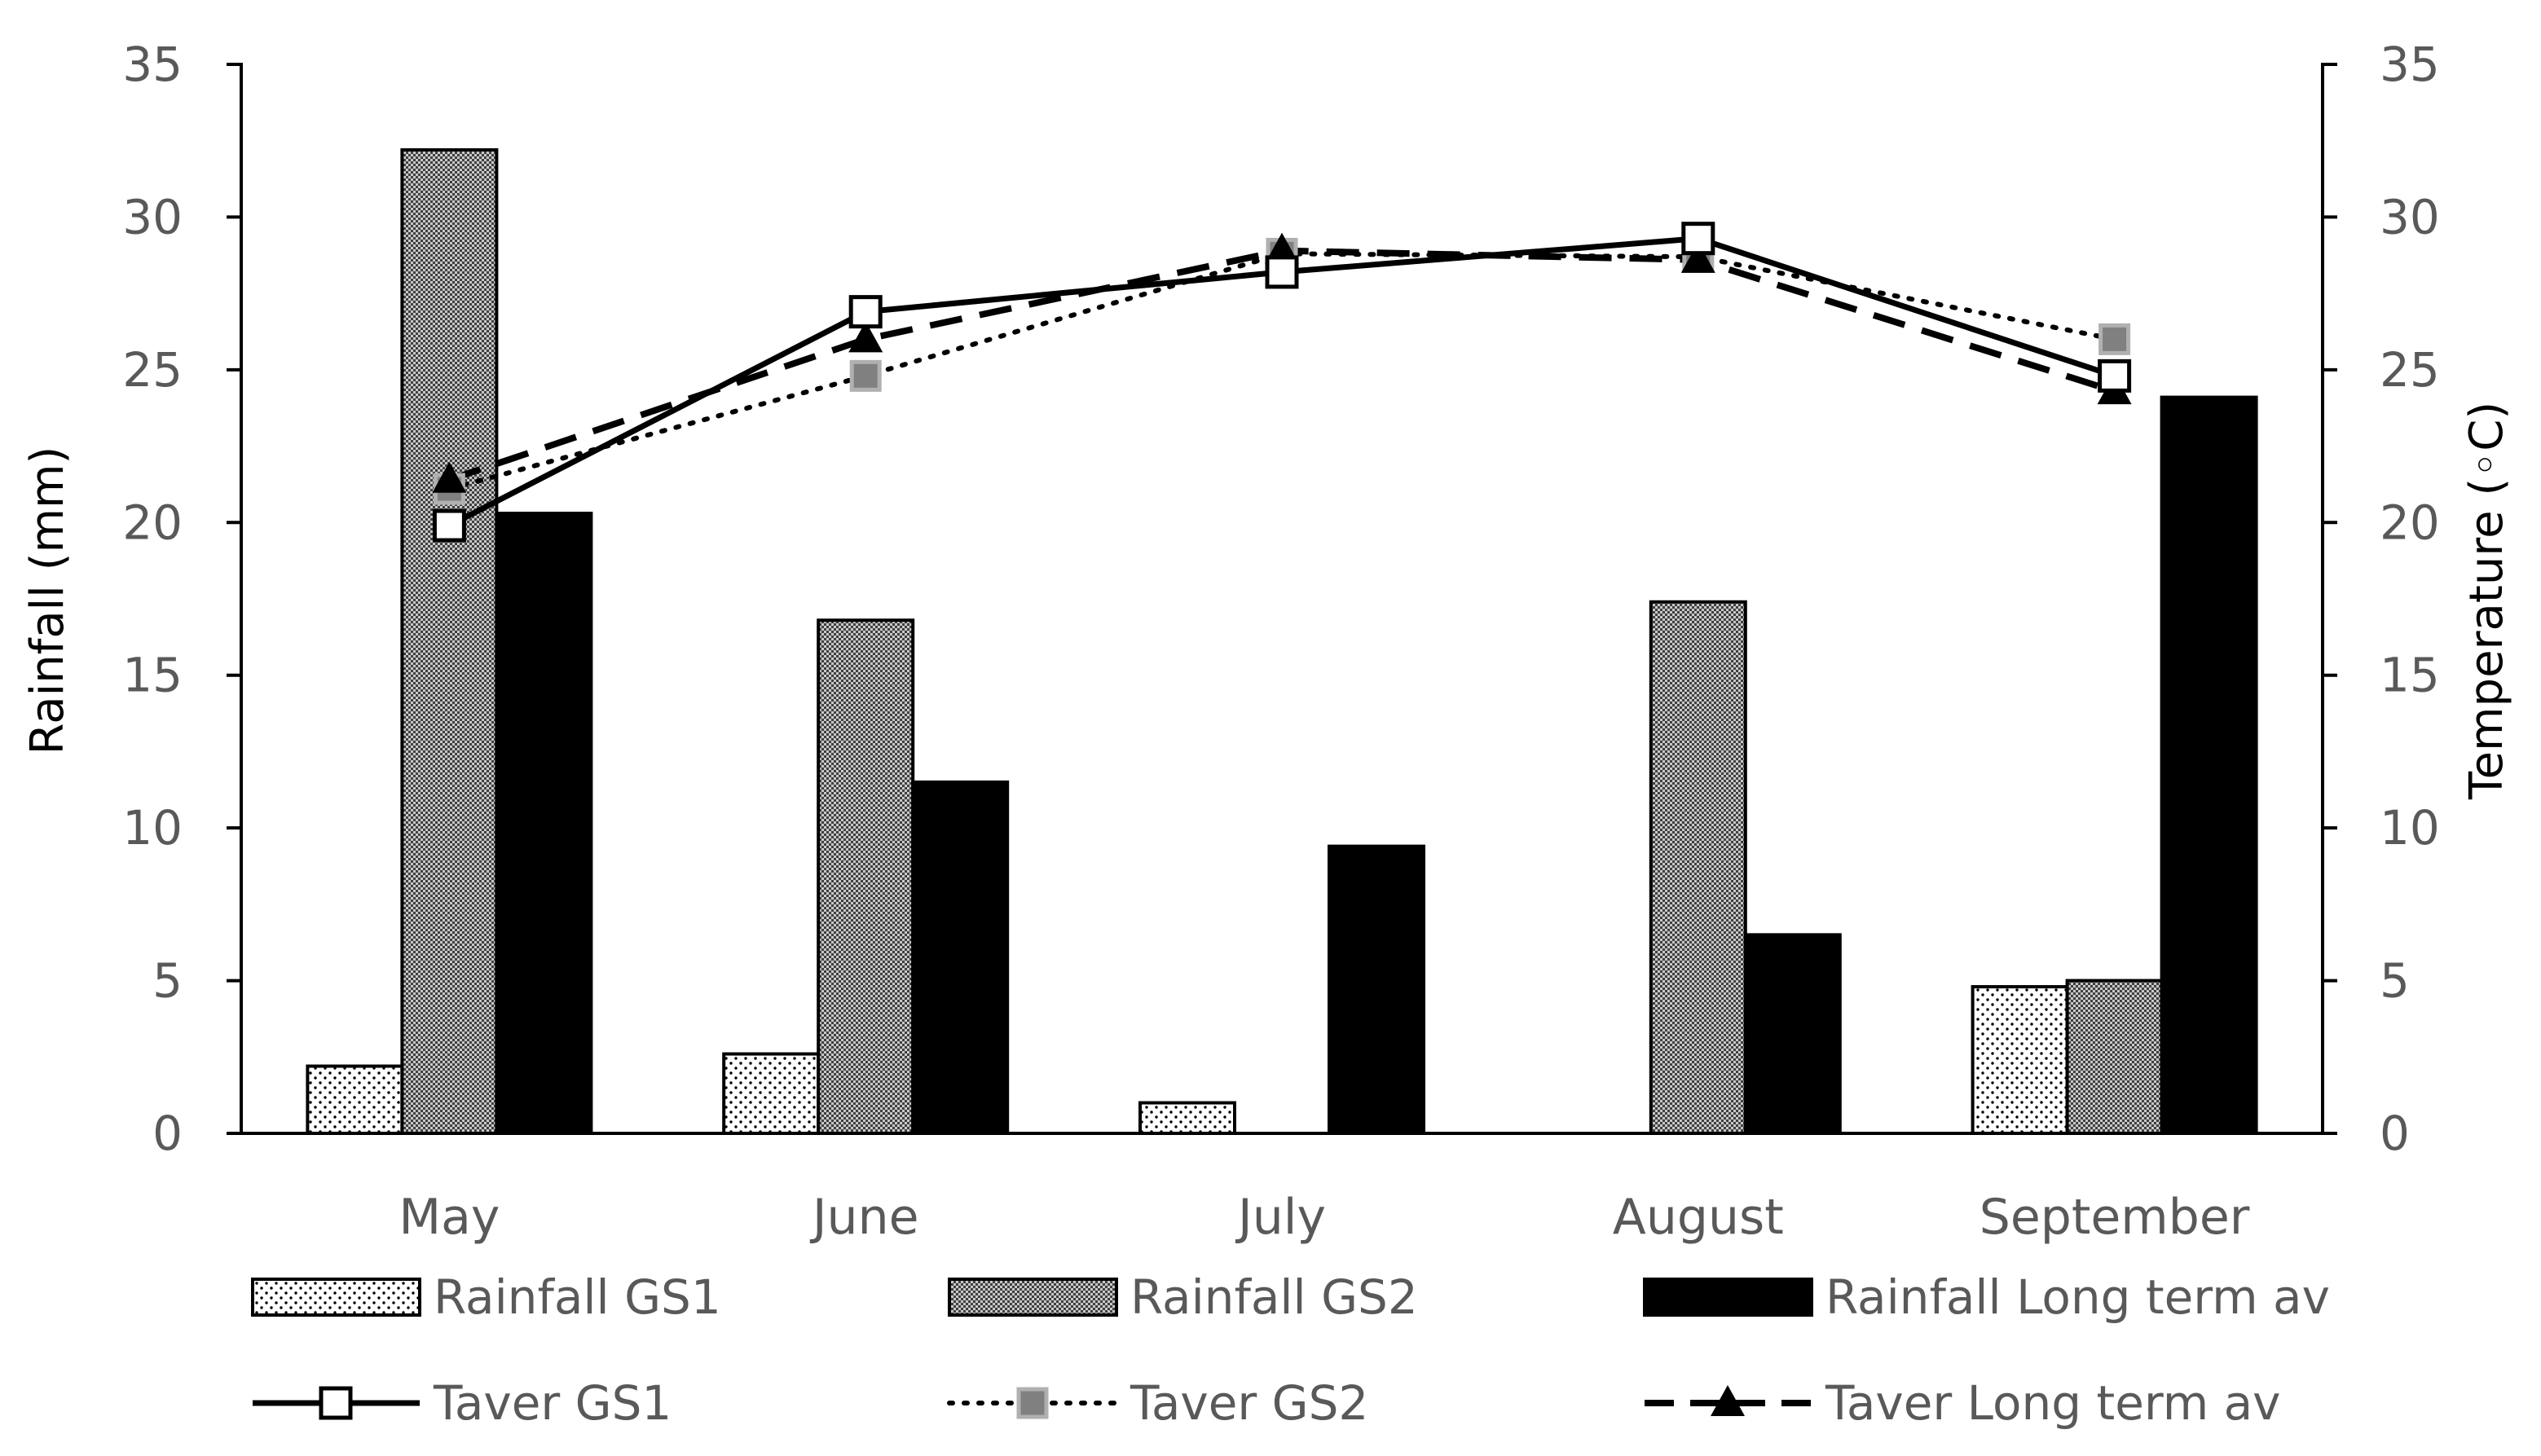 This screenshot has width=2541, height=1456. I want to click on x-tick-label-august: August, so click(1698, 1217).